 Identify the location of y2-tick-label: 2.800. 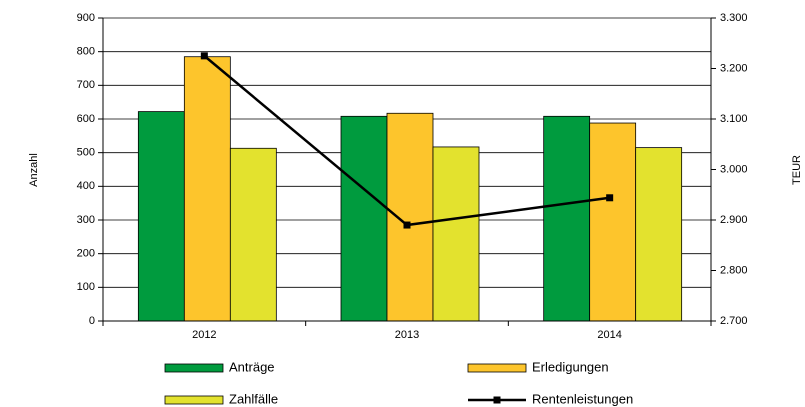
(734, 270).